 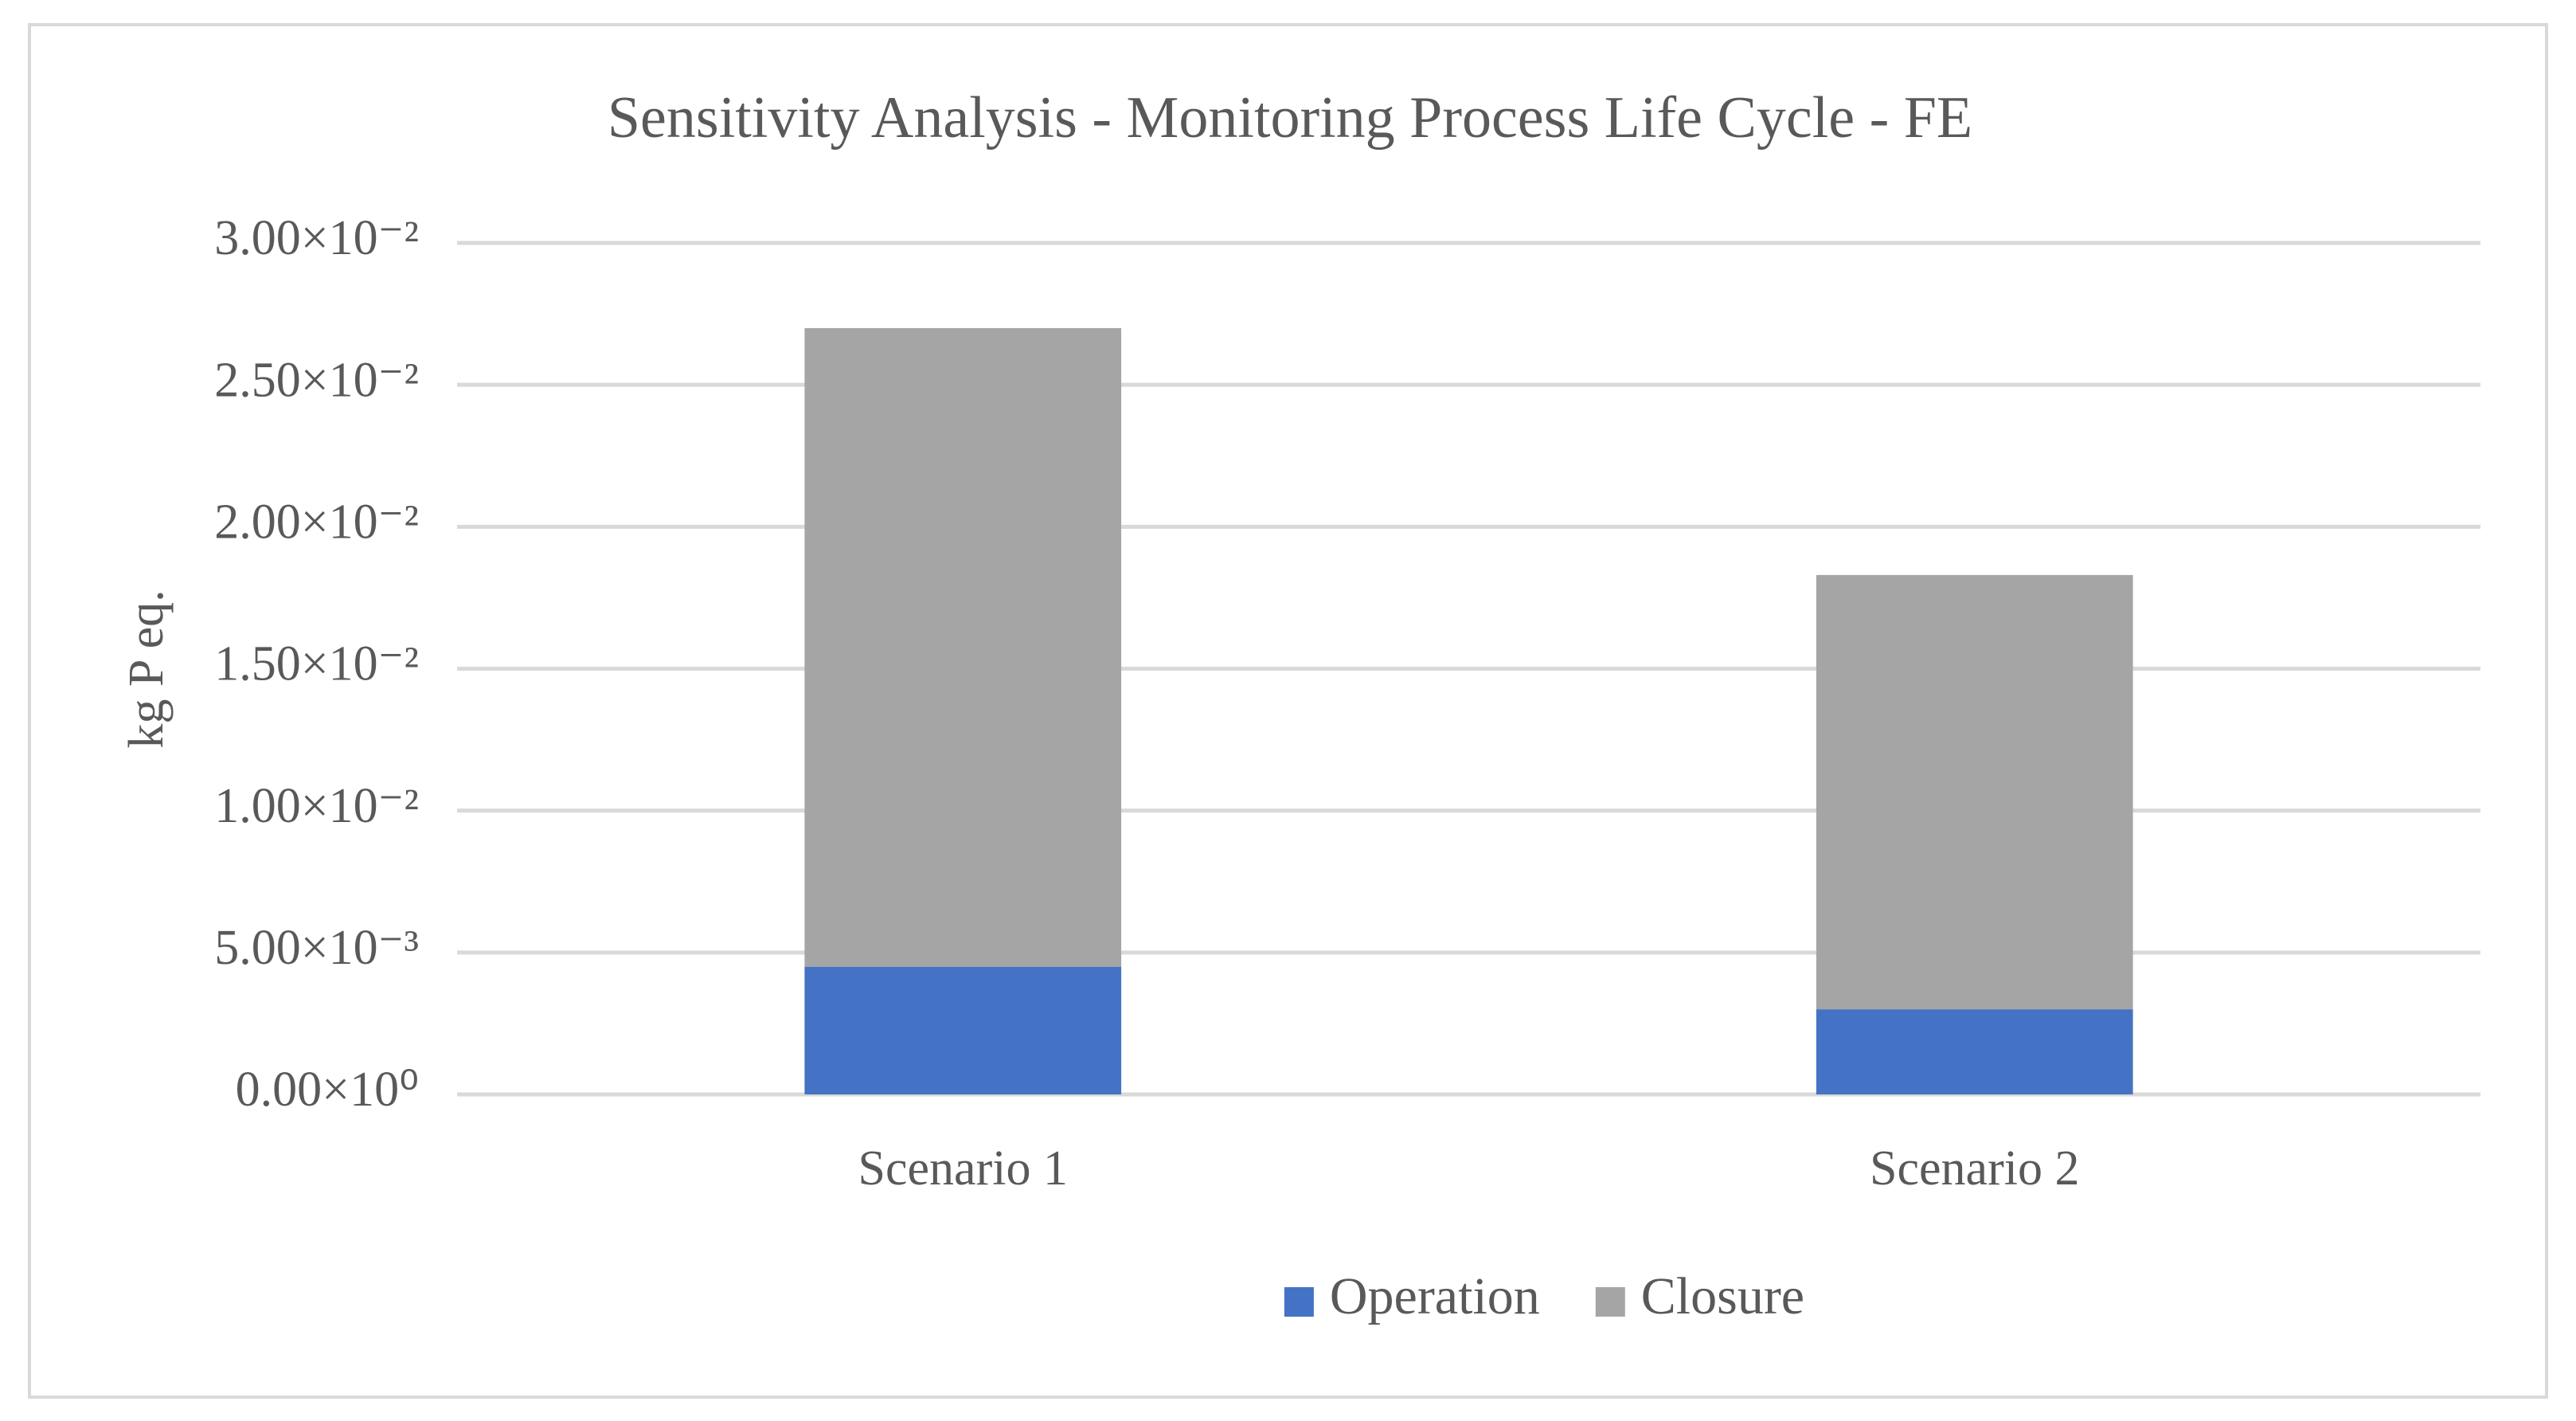 What do you see at coordinates (963, 1169) in the screenshot?
I see `x-tick-label: Scenario 1` at bounding box center [963, 1169].